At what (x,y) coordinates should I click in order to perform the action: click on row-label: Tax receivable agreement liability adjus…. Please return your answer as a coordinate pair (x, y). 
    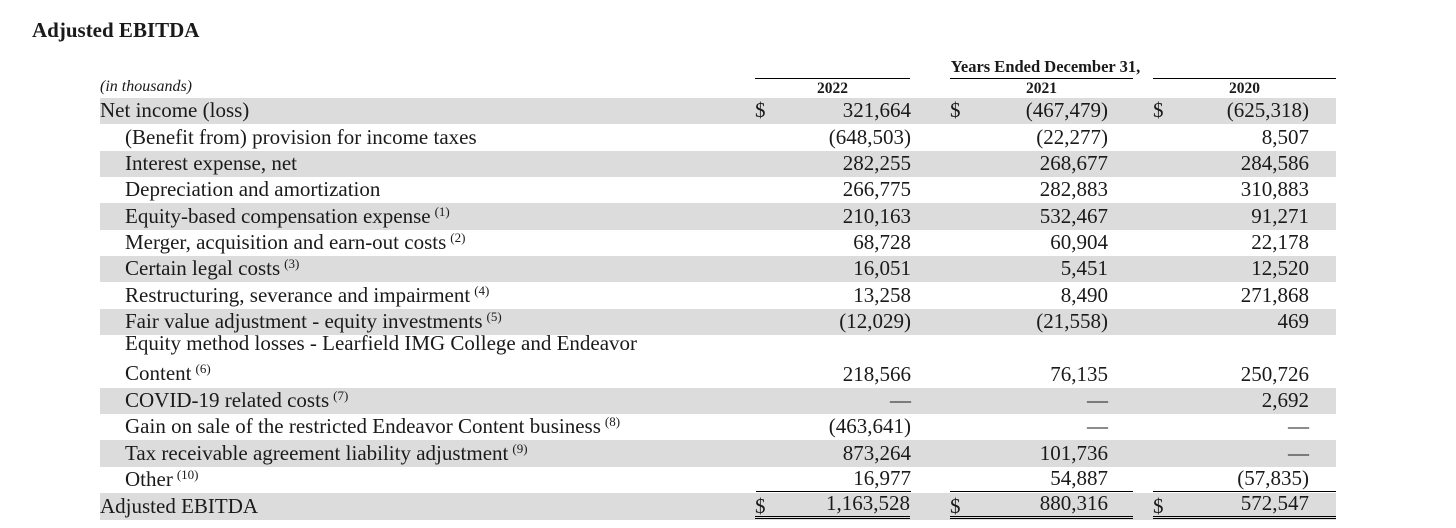
    Looking at the image, I should click on (326, 452).